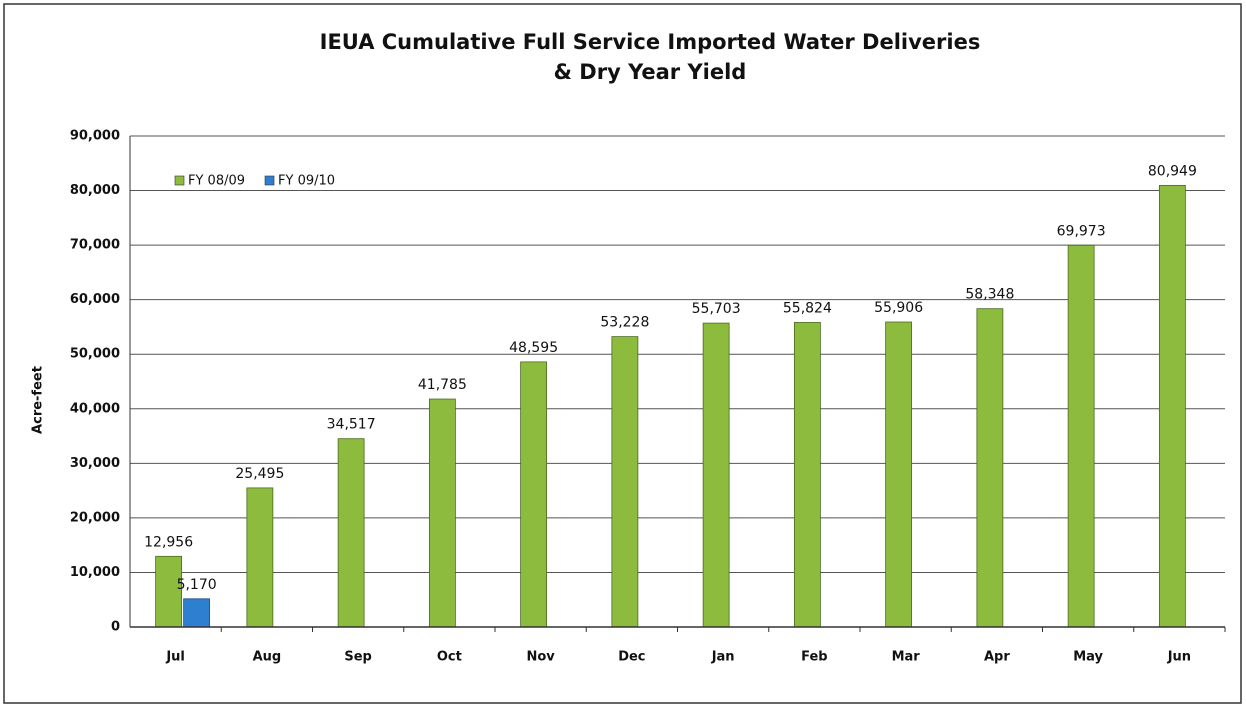  What do you see at coordinates (267, 657) in the screenshot?
I see `x-tick-label: Aug` at bounding box center [267, 657].